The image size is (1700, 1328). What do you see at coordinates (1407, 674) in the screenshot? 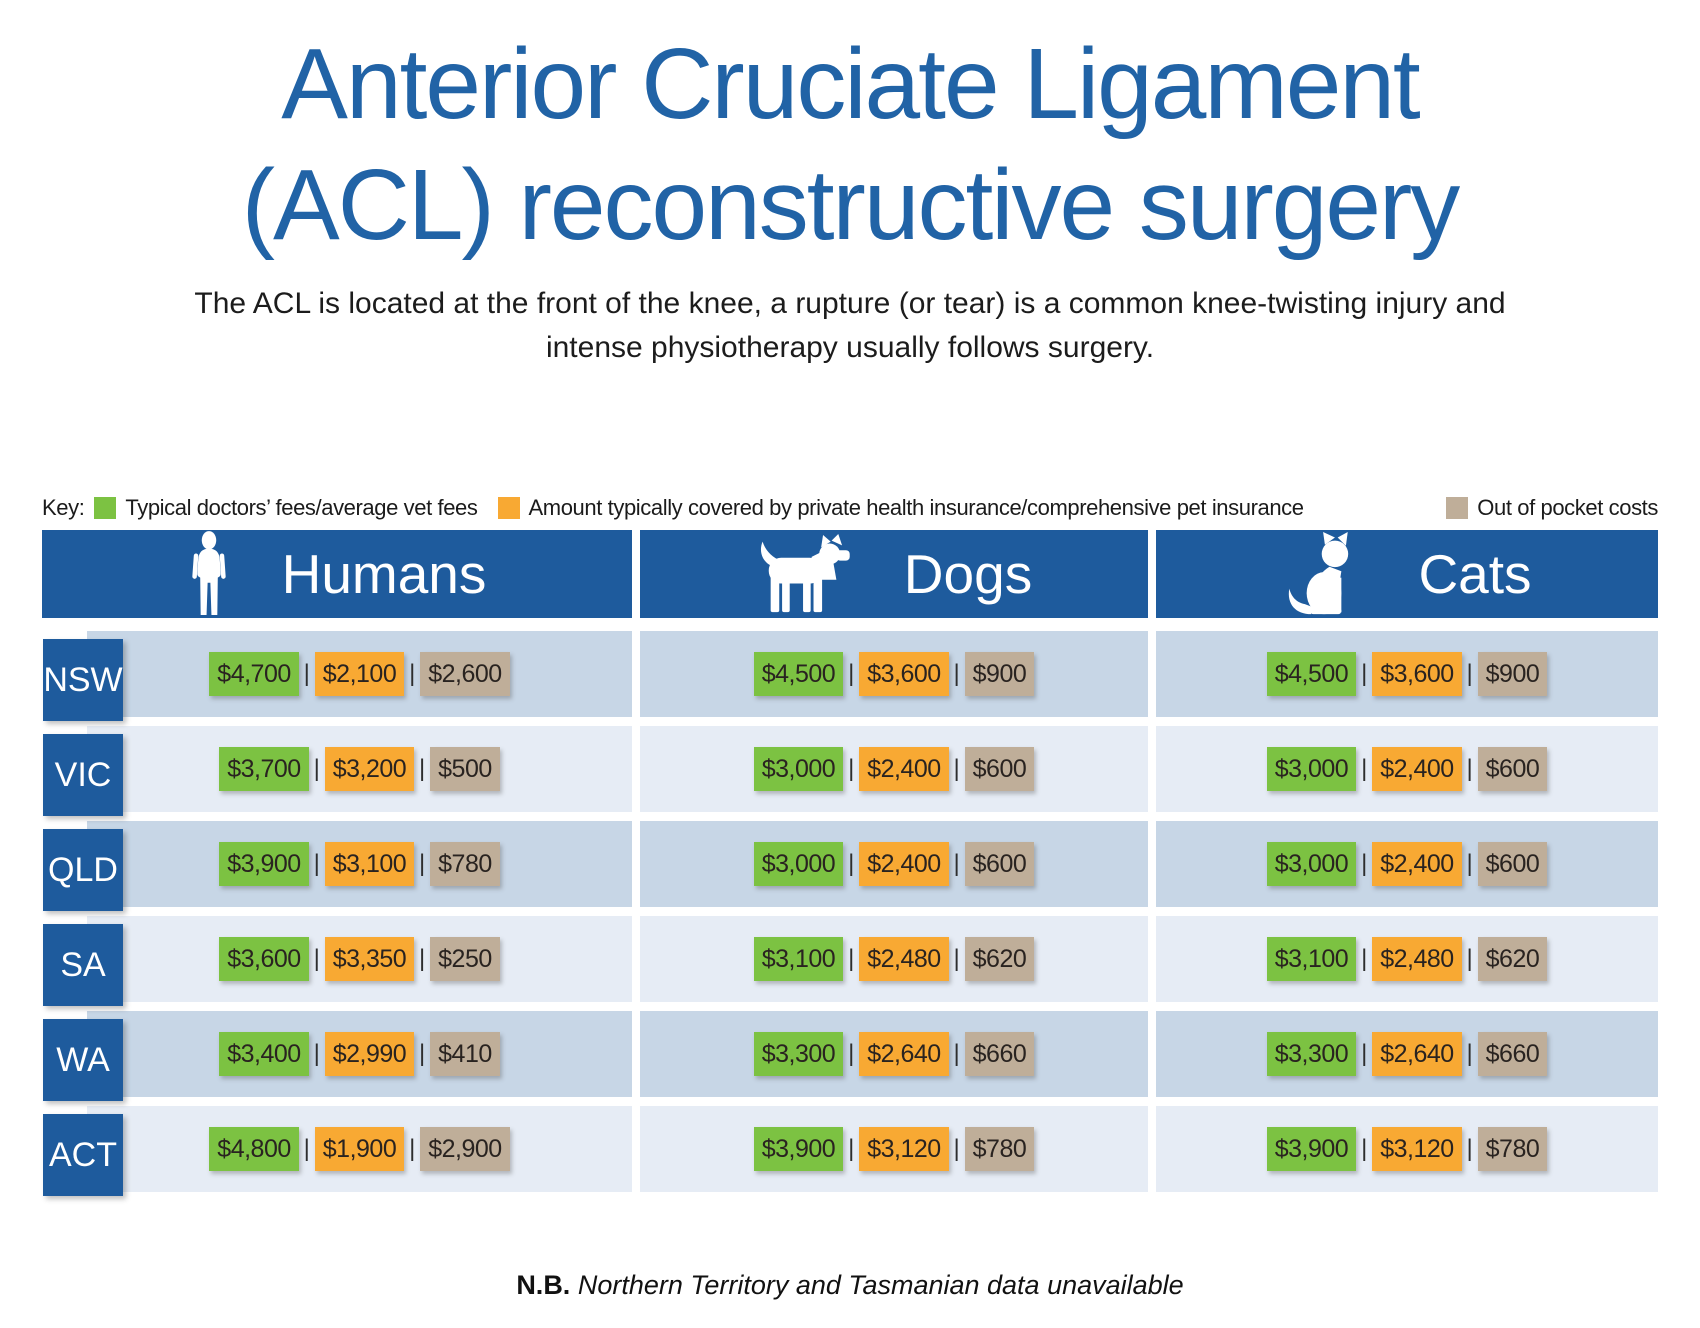
I see `cats-cell: $4,500 | $3,600 | $900` at bounding box center [1407, 674].